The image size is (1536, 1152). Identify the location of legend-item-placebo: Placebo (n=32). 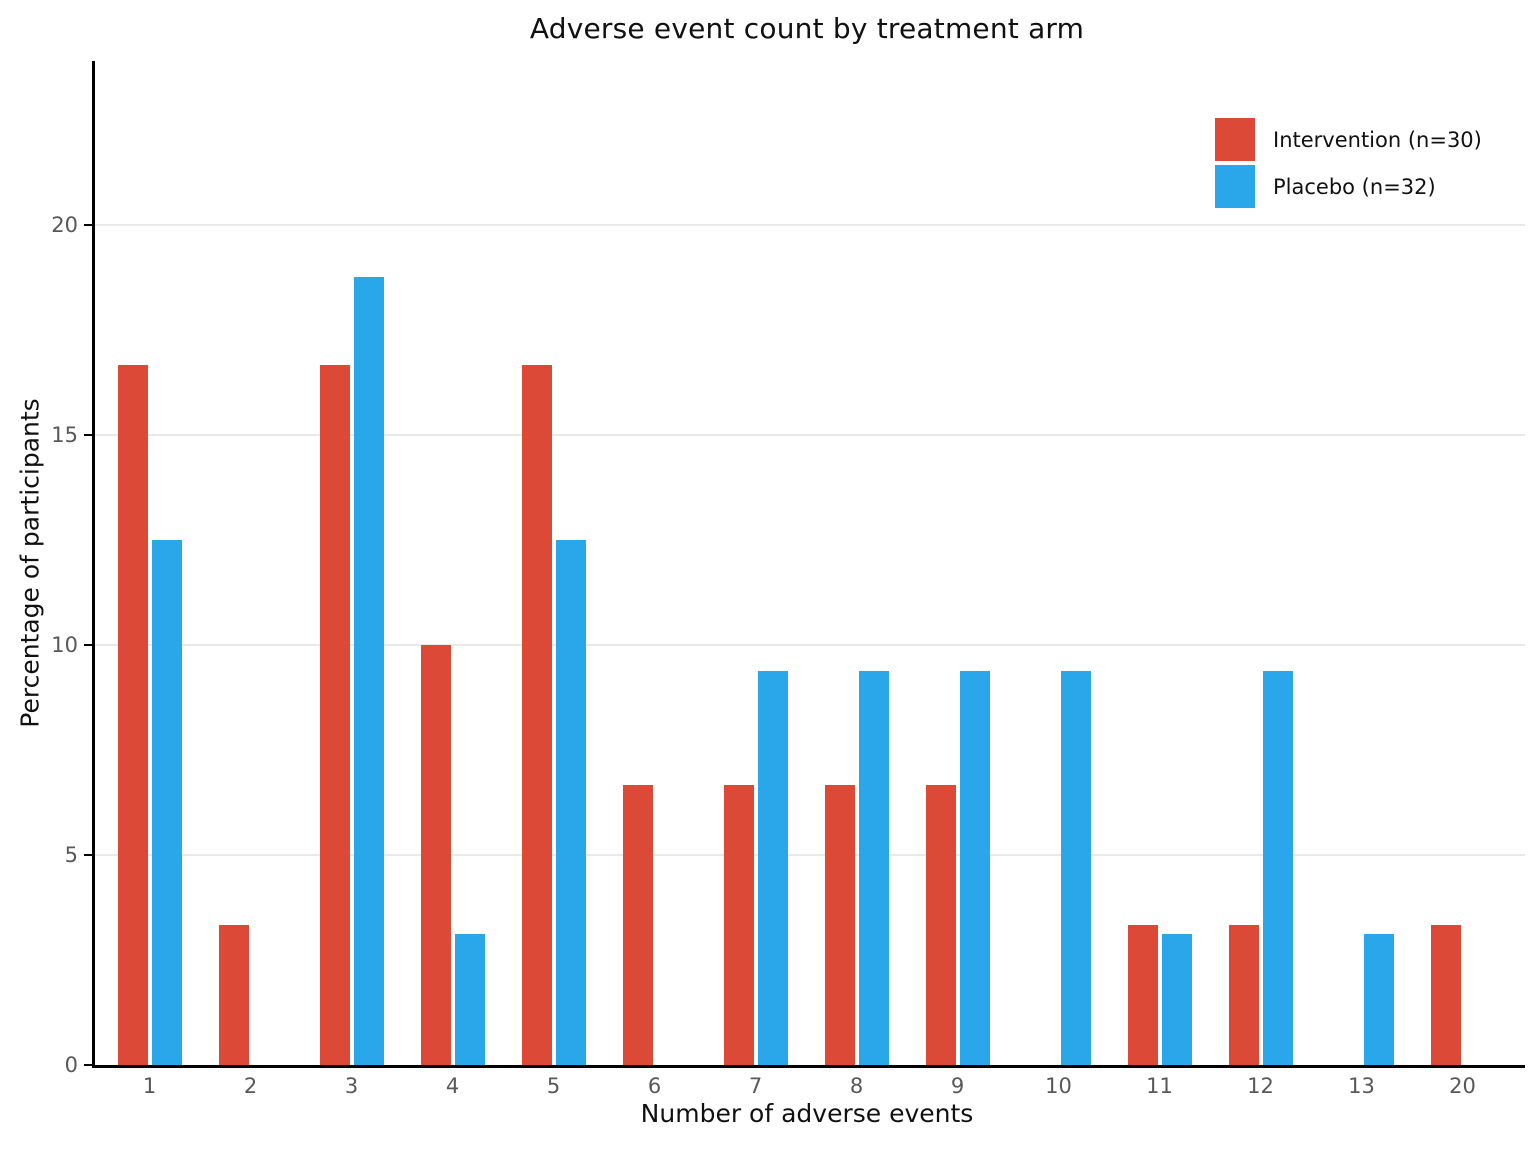
(1348, 186).